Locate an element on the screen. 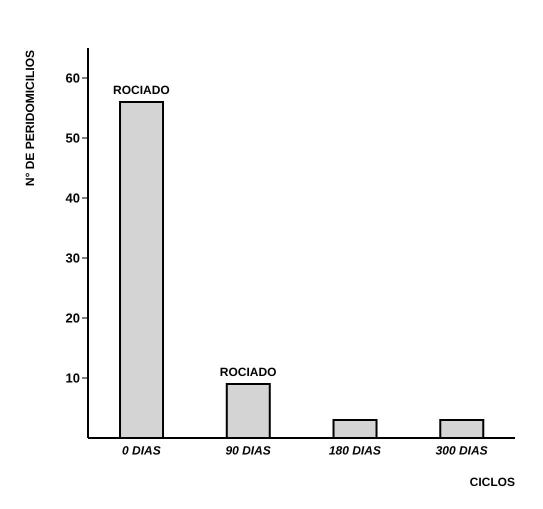  y-axis-title: N° DE PERIDOMICILIOS is located at coordinates (30, 118).